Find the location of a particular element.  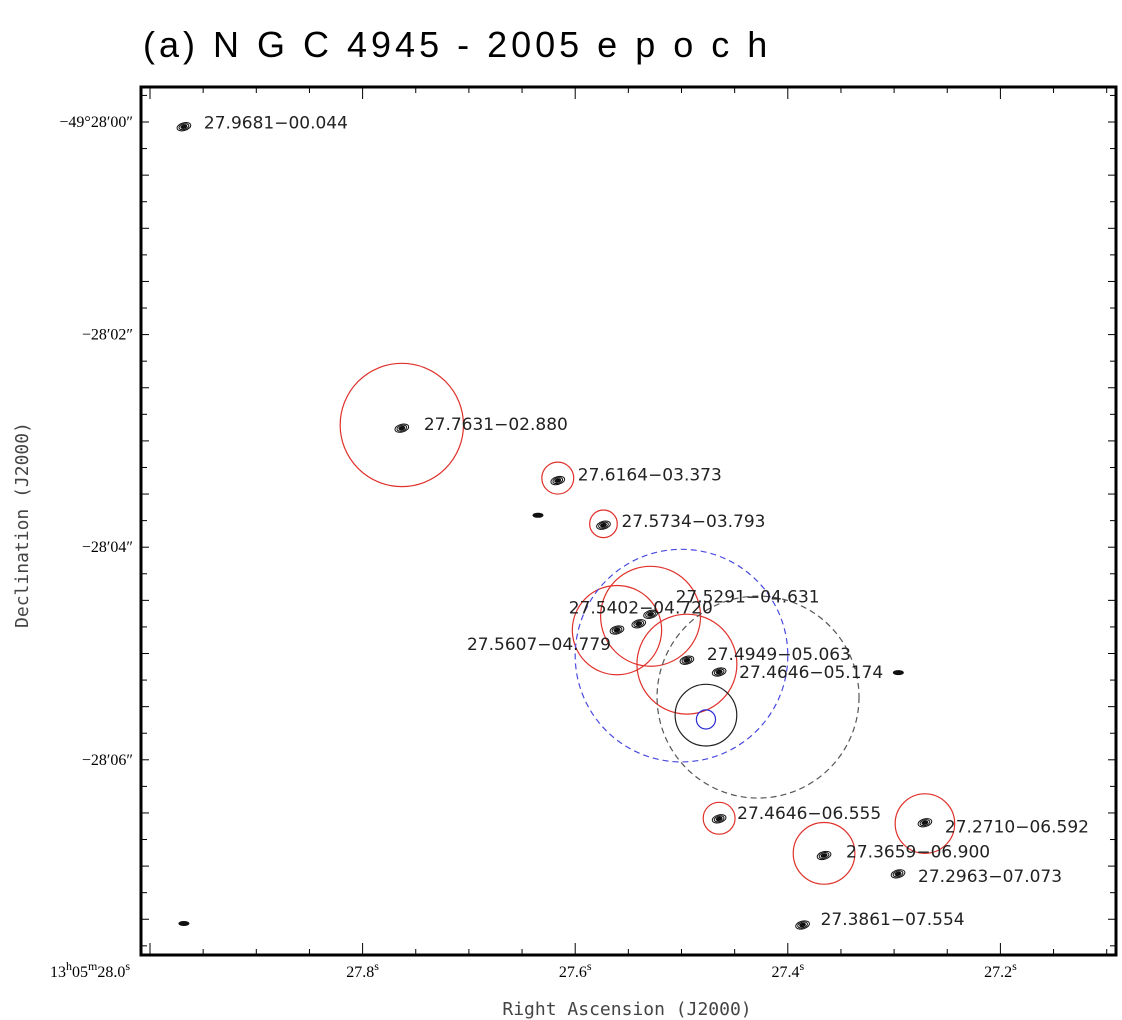

source-label: 27.4646−05.174 is located at coordinates (811, 673).